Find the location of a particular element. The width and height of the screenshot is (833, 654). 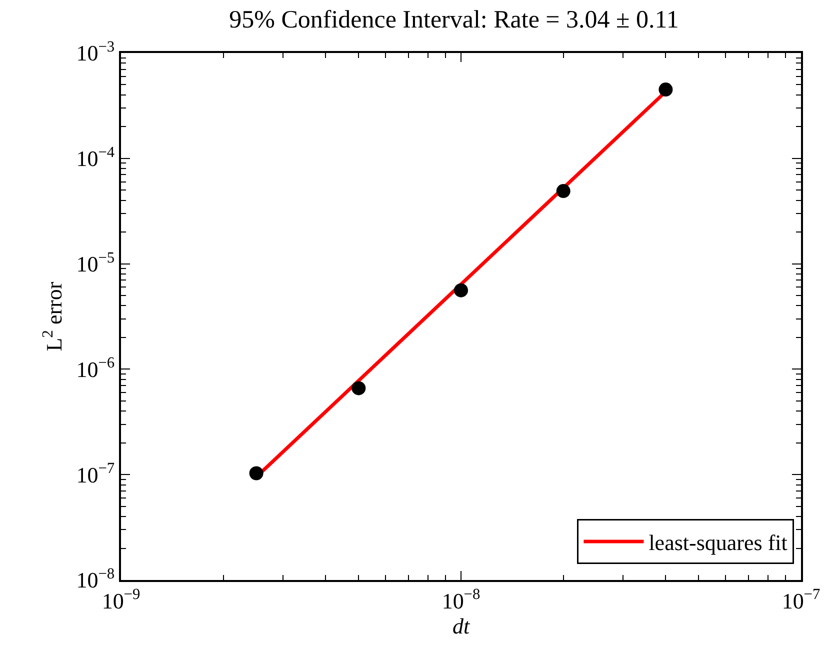

legend-label: least-squares fit is located at coordinates (718, 543).